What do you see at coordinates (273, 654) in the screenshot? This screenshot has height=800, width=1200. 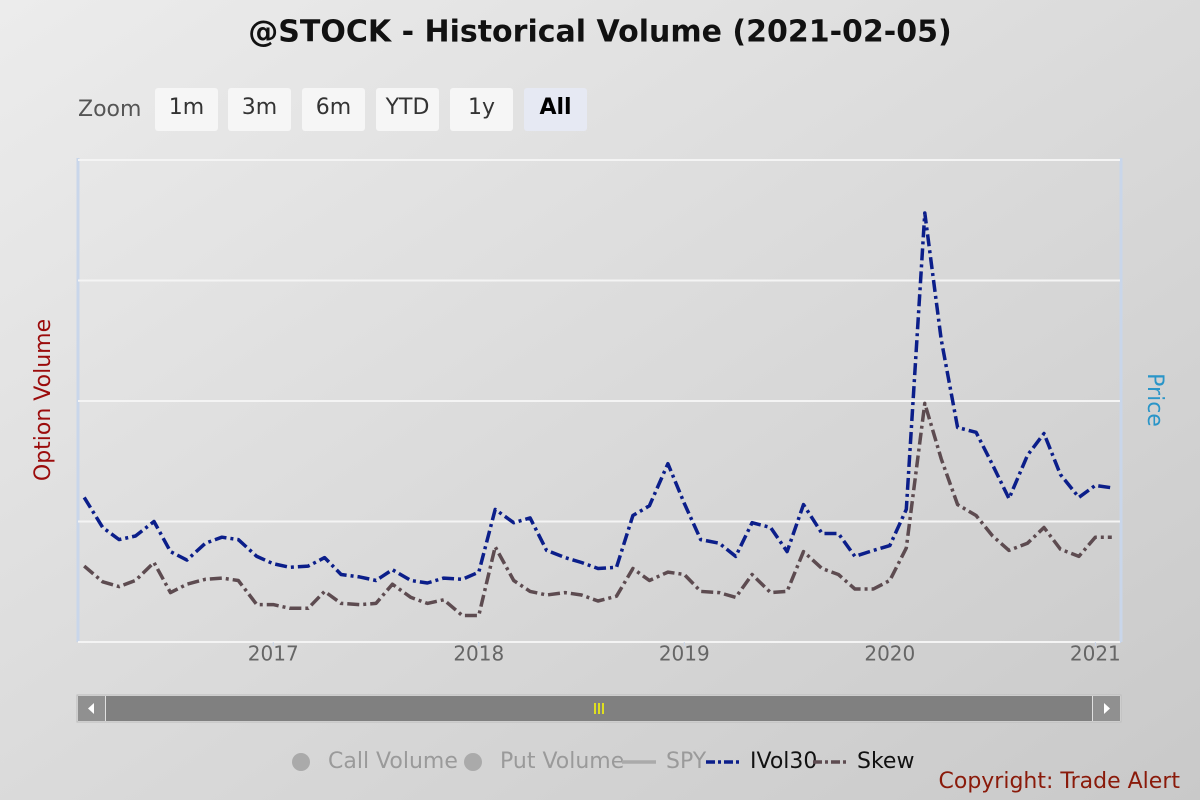 I see `x-tick-label: 2017` at bounding box center [273, 654].